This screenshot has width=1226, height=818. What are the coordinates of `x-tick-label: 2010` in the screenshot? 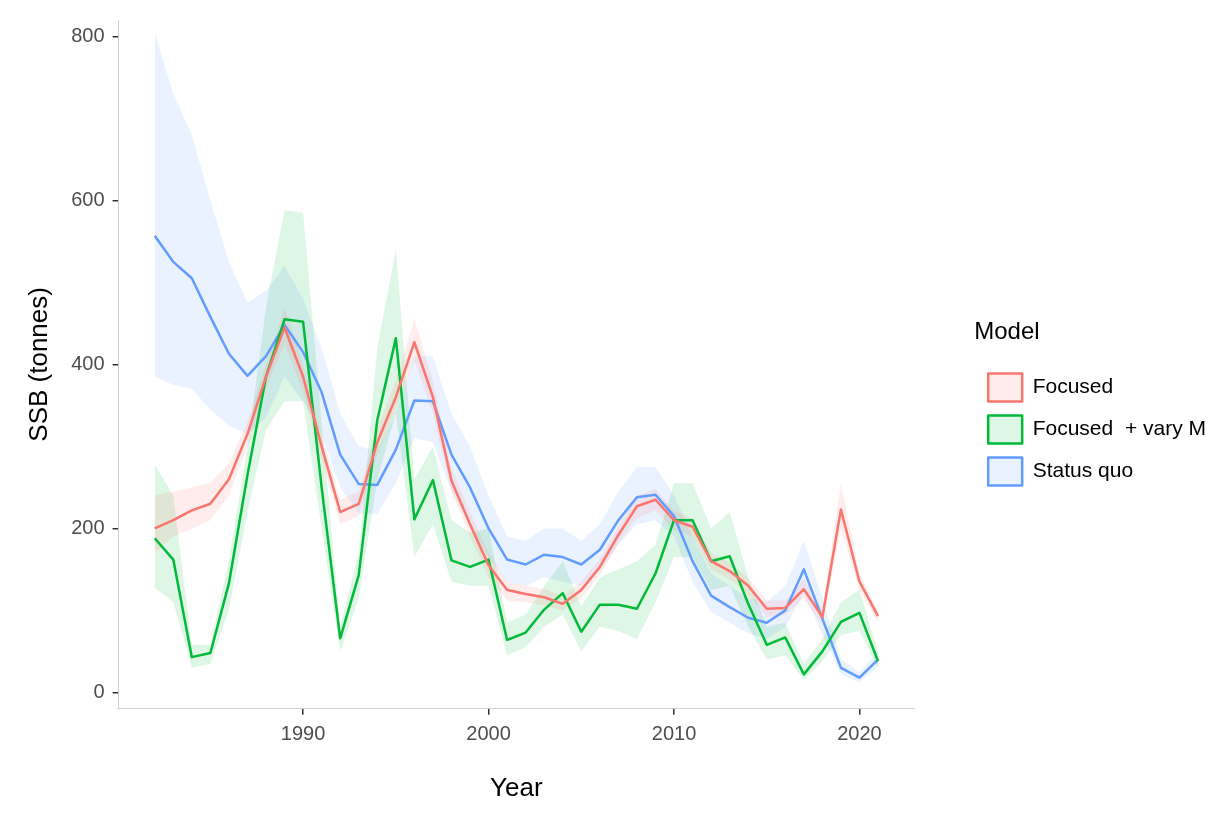 It's located at (674, 733).